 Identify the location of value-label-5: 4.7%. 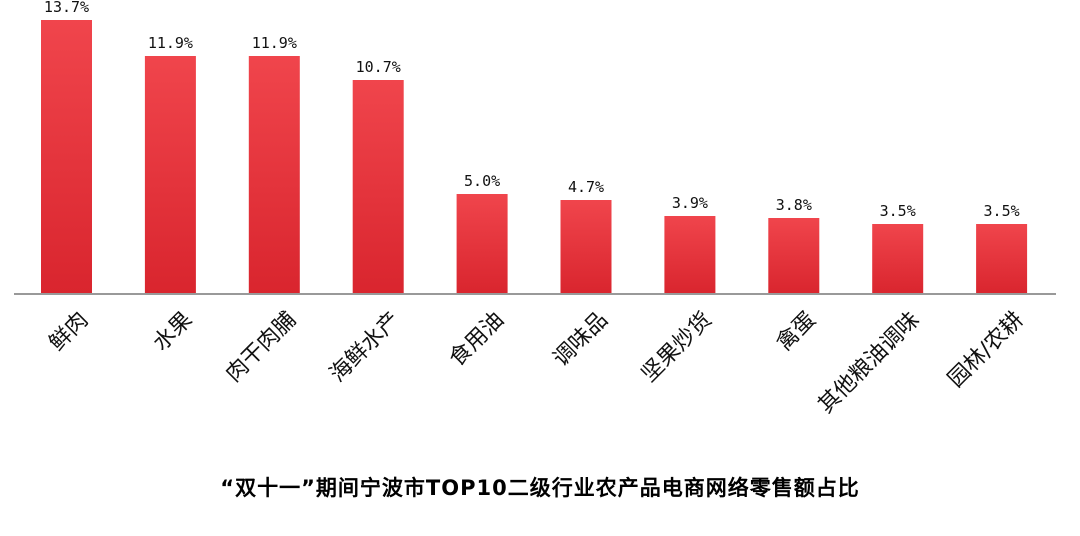
(586, 187).